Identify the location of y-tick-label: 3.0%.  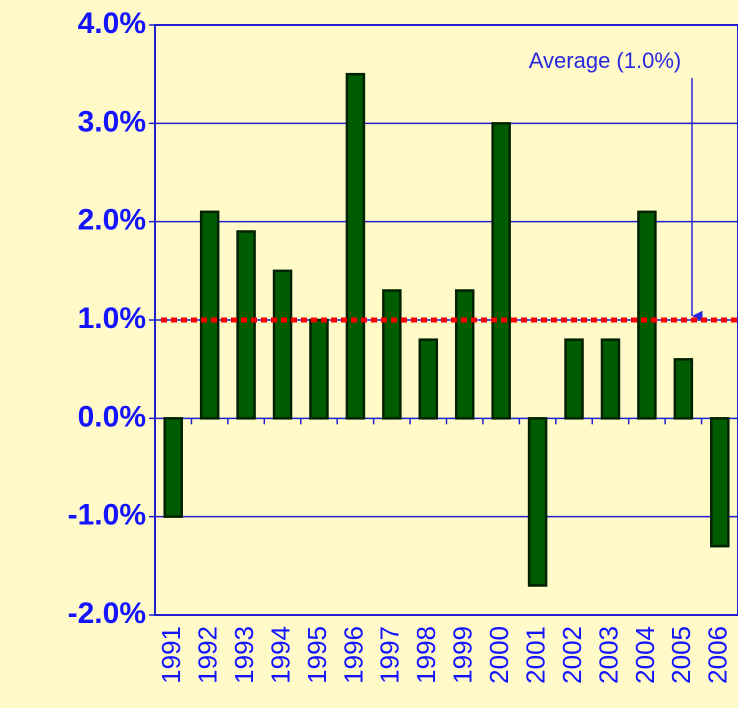
(112, 121).